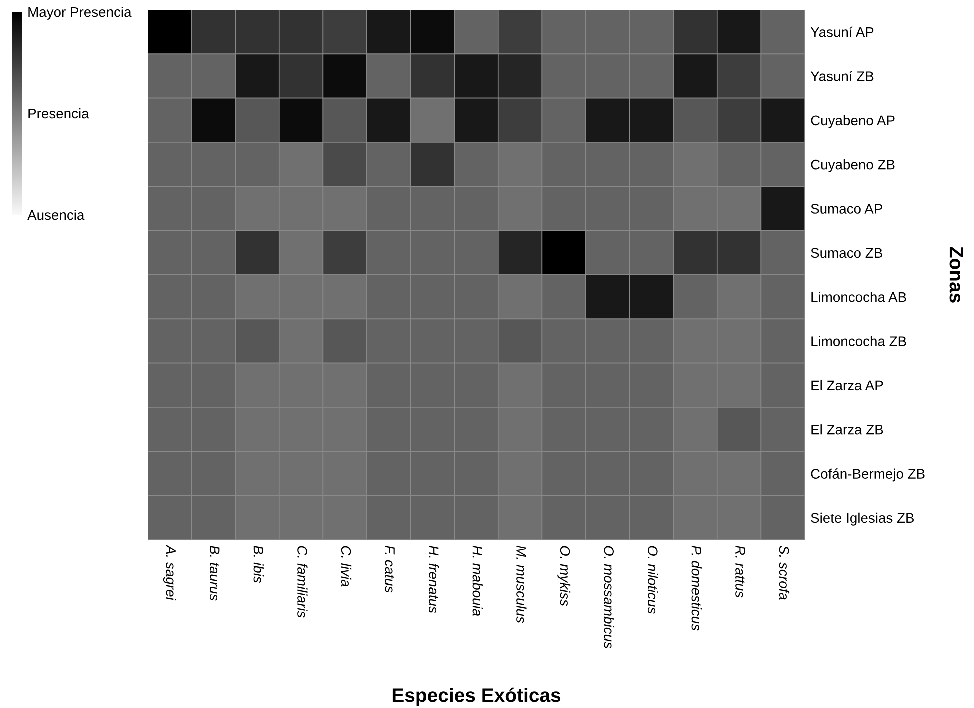 The width and height of the screenshot is (974, 708). What do you see at coordinates (390, 569) in the screenshot?
I see `x-tick-label: F. catus` at bounding box center [390, 569].